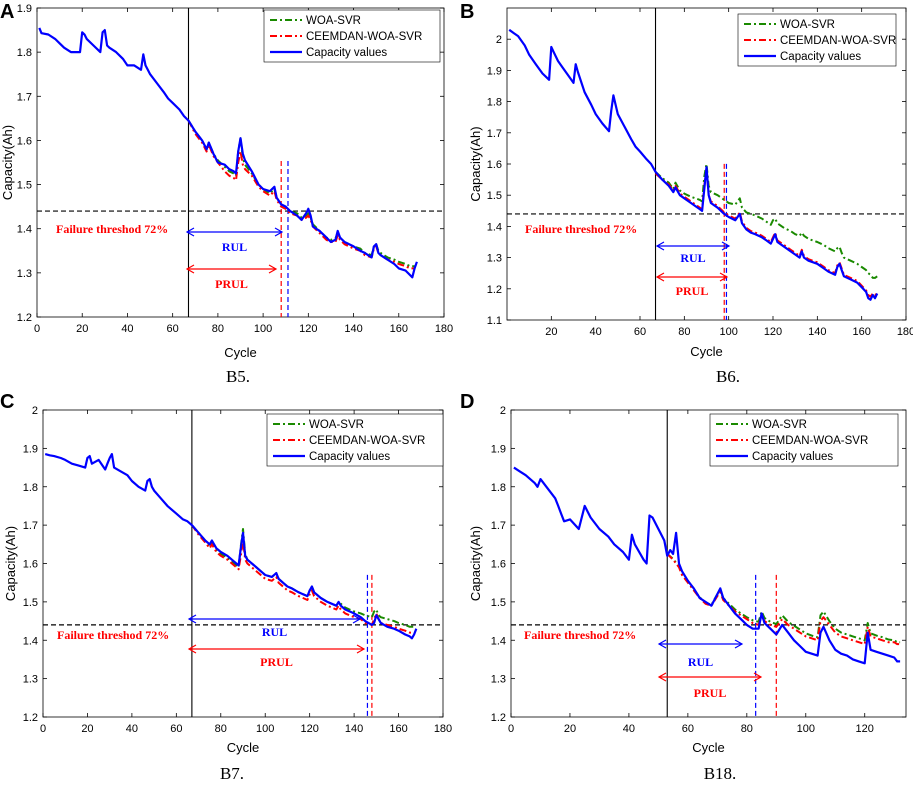 The width and height of the screenshot is (913, 789). Describe the element at coordinates (7, 12) in the screenshot. I see `panel-letter: A` at that location.